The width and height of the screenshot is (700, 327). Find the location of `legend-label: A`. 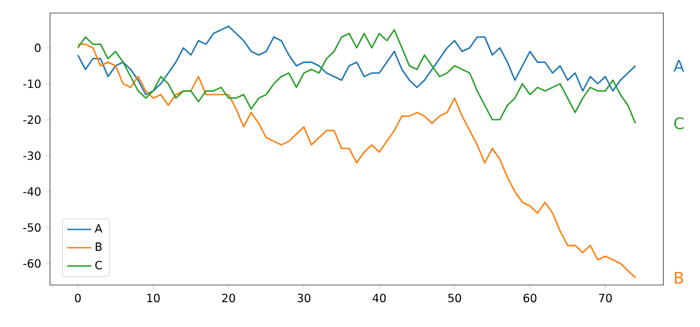

legend-label: A is located at coordinates (98, 228).